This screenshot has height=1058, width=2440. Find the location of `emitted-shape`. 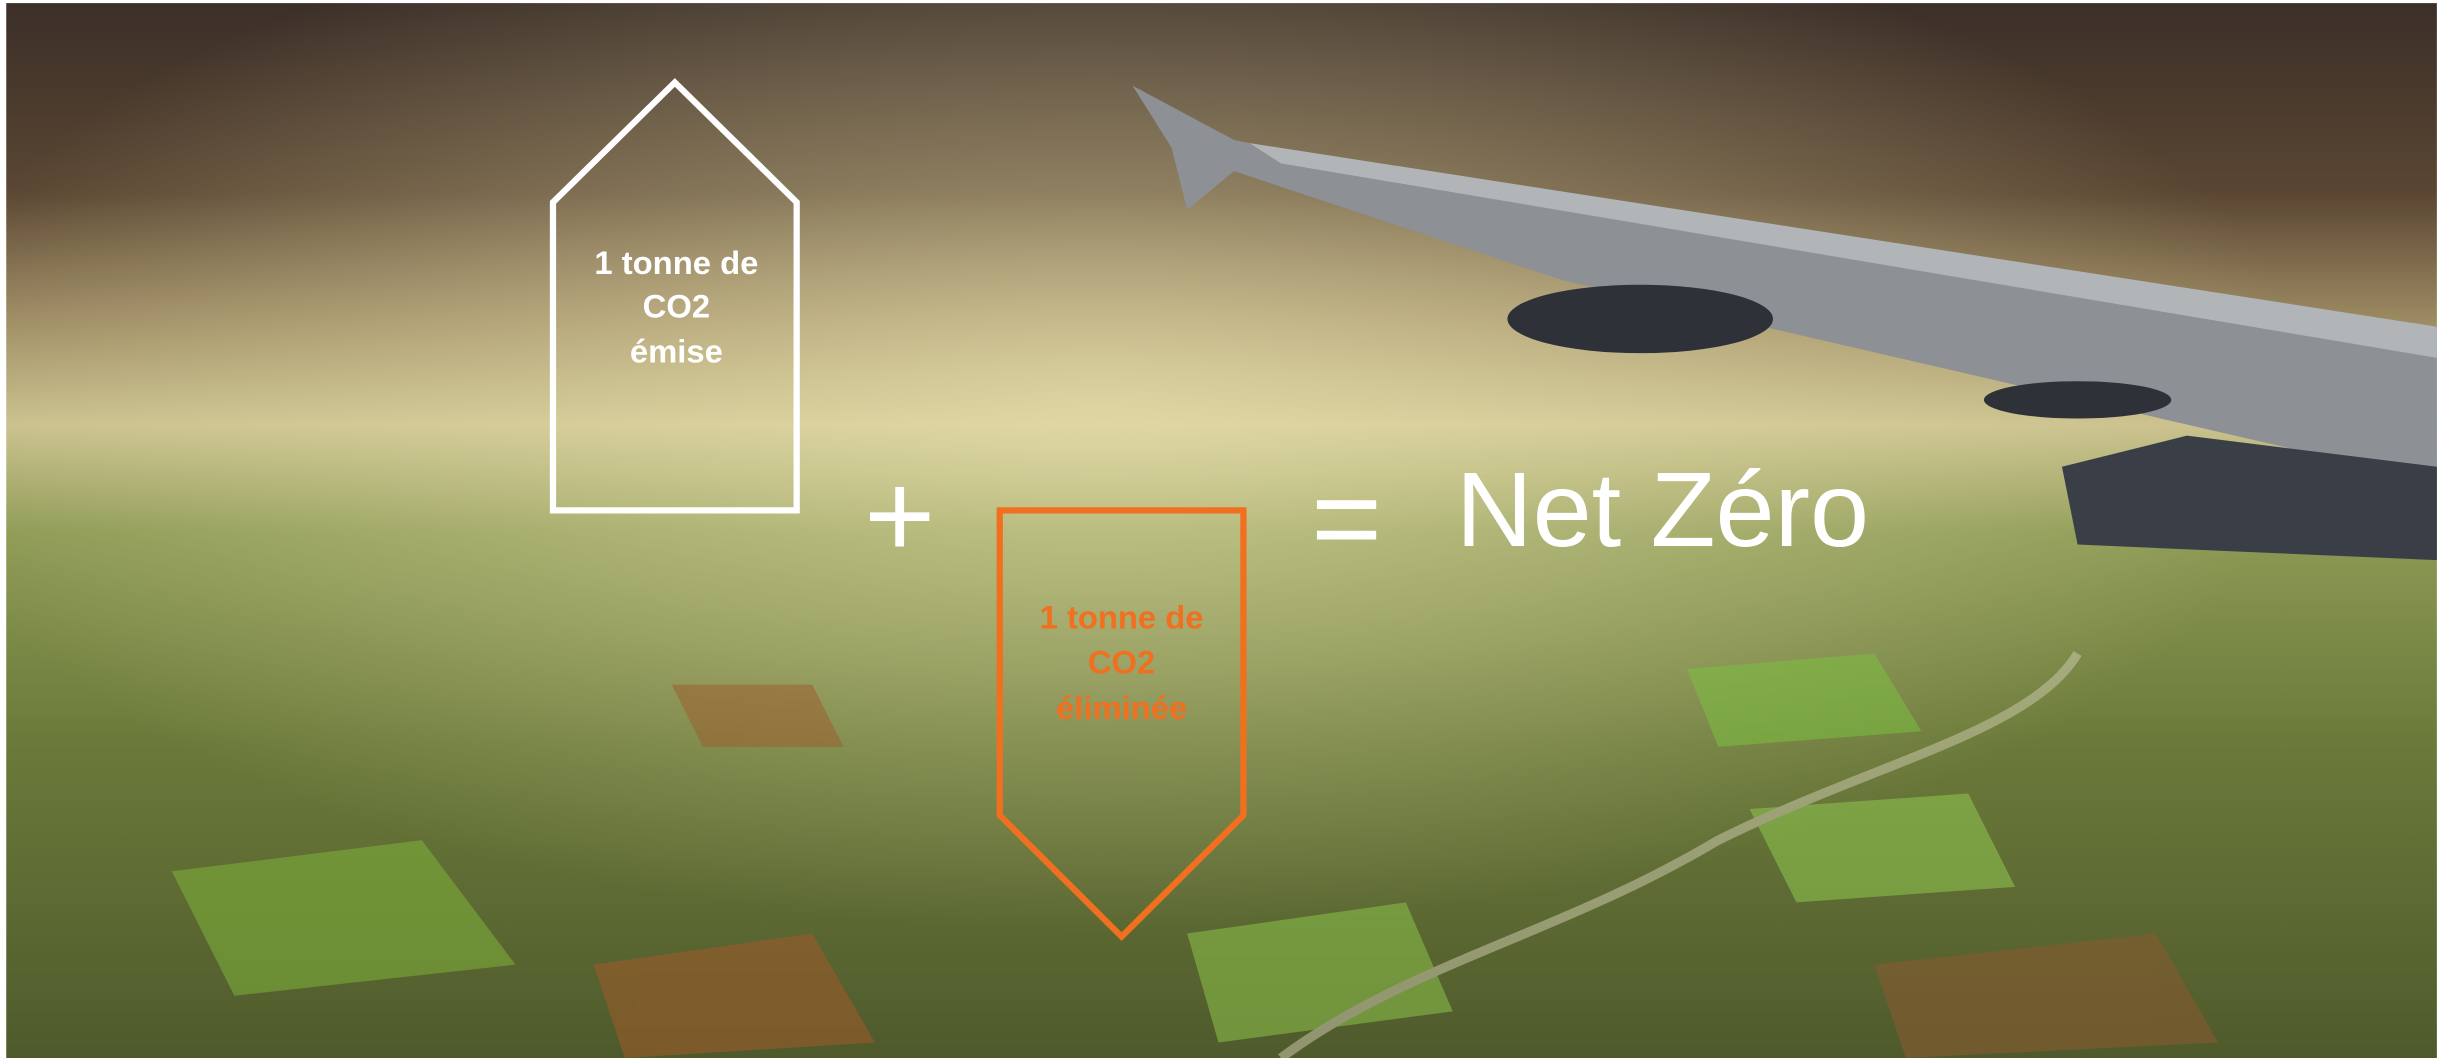

emitted-shape is located at coordinates (674, 296).